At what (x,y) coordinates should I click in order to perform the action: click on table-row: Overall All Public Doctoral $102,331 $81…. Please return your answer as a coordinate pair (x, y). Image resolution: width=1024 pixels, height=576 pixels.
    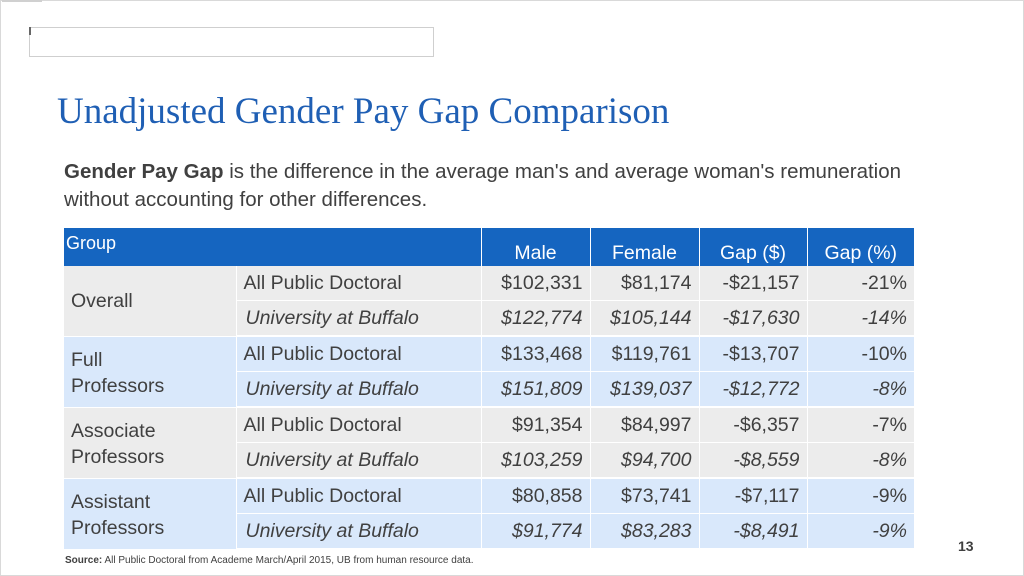
    Looking at the image, I should click on (489, 301).